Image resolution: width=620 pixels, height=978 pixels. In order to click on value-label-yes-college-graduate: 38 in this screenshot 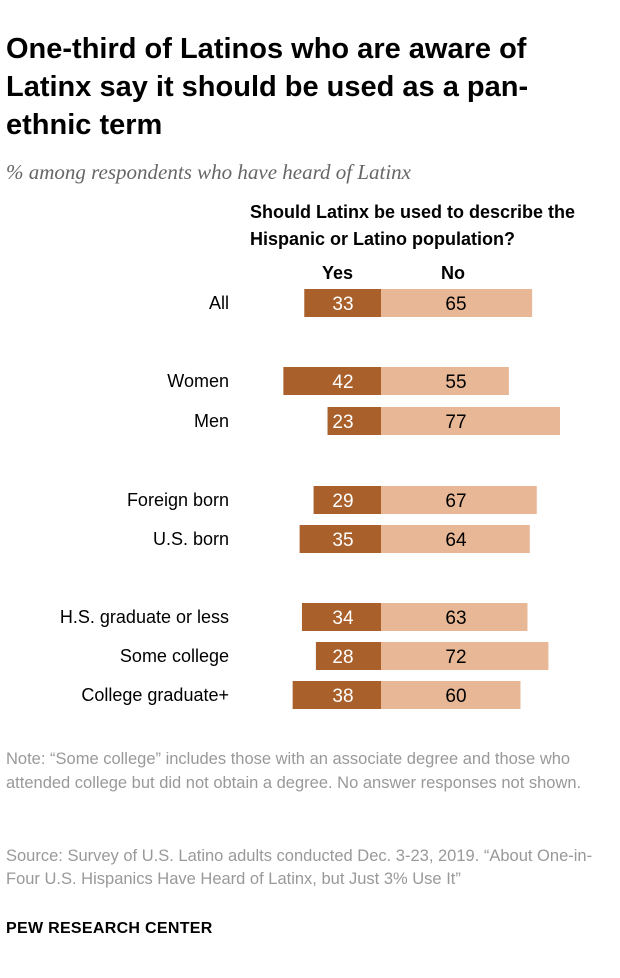, I will do `click(342, 696)`.